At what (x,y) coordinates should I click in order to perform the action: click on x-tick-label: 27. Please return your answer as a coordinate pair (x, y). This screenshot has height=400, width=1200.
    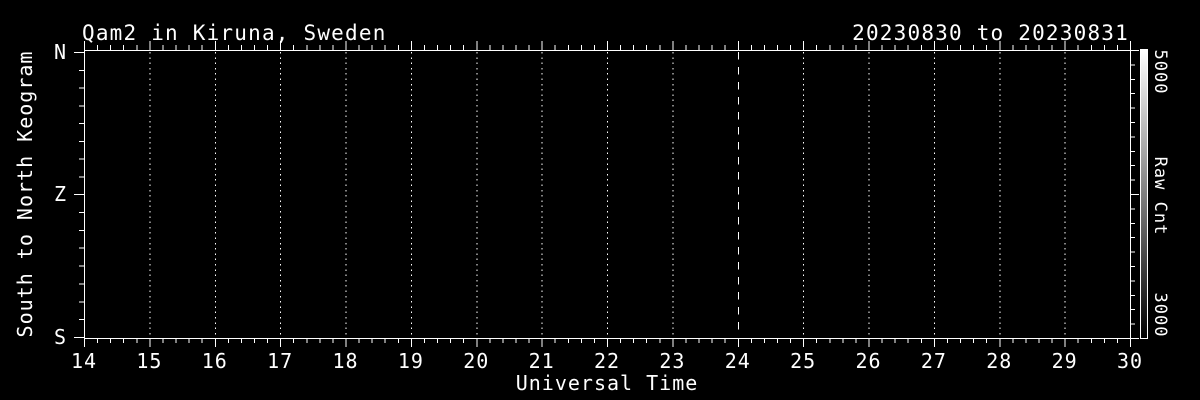
    Looking at the image, I should click on (933, 361).